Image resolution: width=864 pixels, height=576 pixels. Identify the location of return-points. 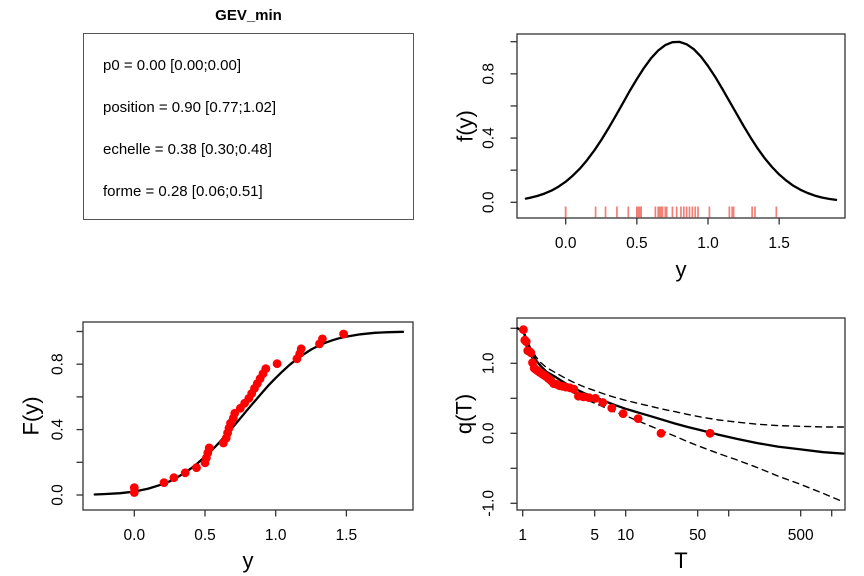
(617, 381).